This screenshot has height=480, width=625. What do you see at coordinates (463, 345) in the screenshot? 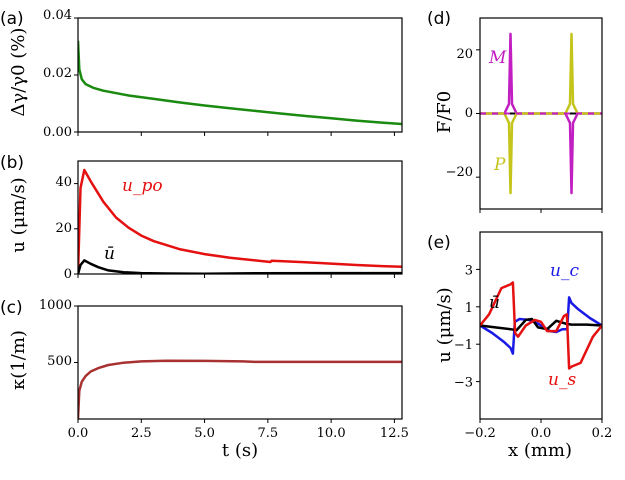
I see `ytick-label-e-2: −1` at bounding box center [463, 345].